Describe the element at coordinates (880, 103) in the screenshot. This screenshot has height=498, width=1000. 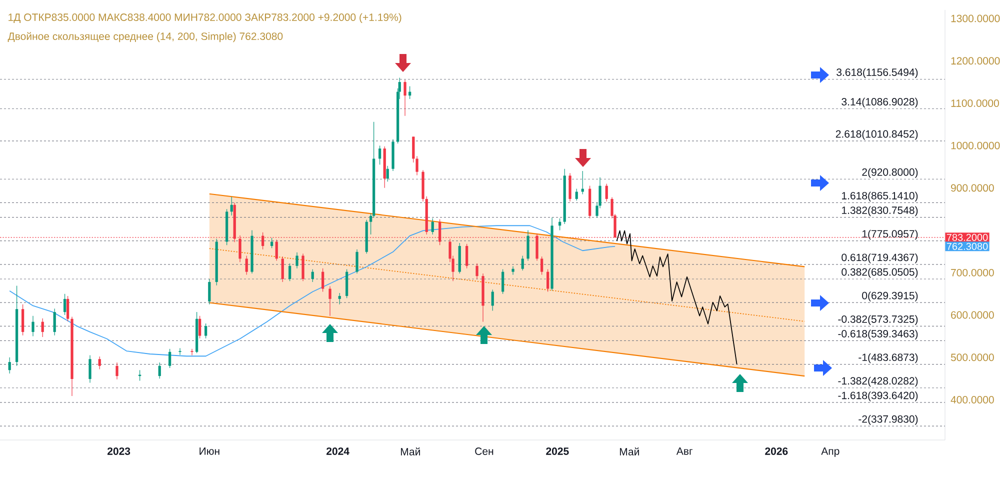
I see `ref-line-label: 3.14(1086.9028)` at that location.